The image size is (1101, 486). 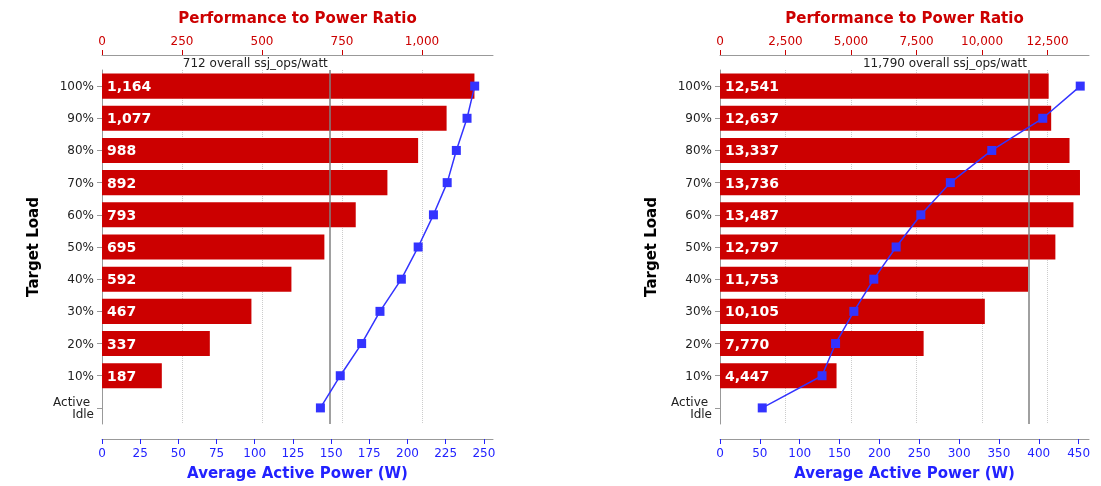 I want to click on data-label: 13,487, so click(x=752, y=214).